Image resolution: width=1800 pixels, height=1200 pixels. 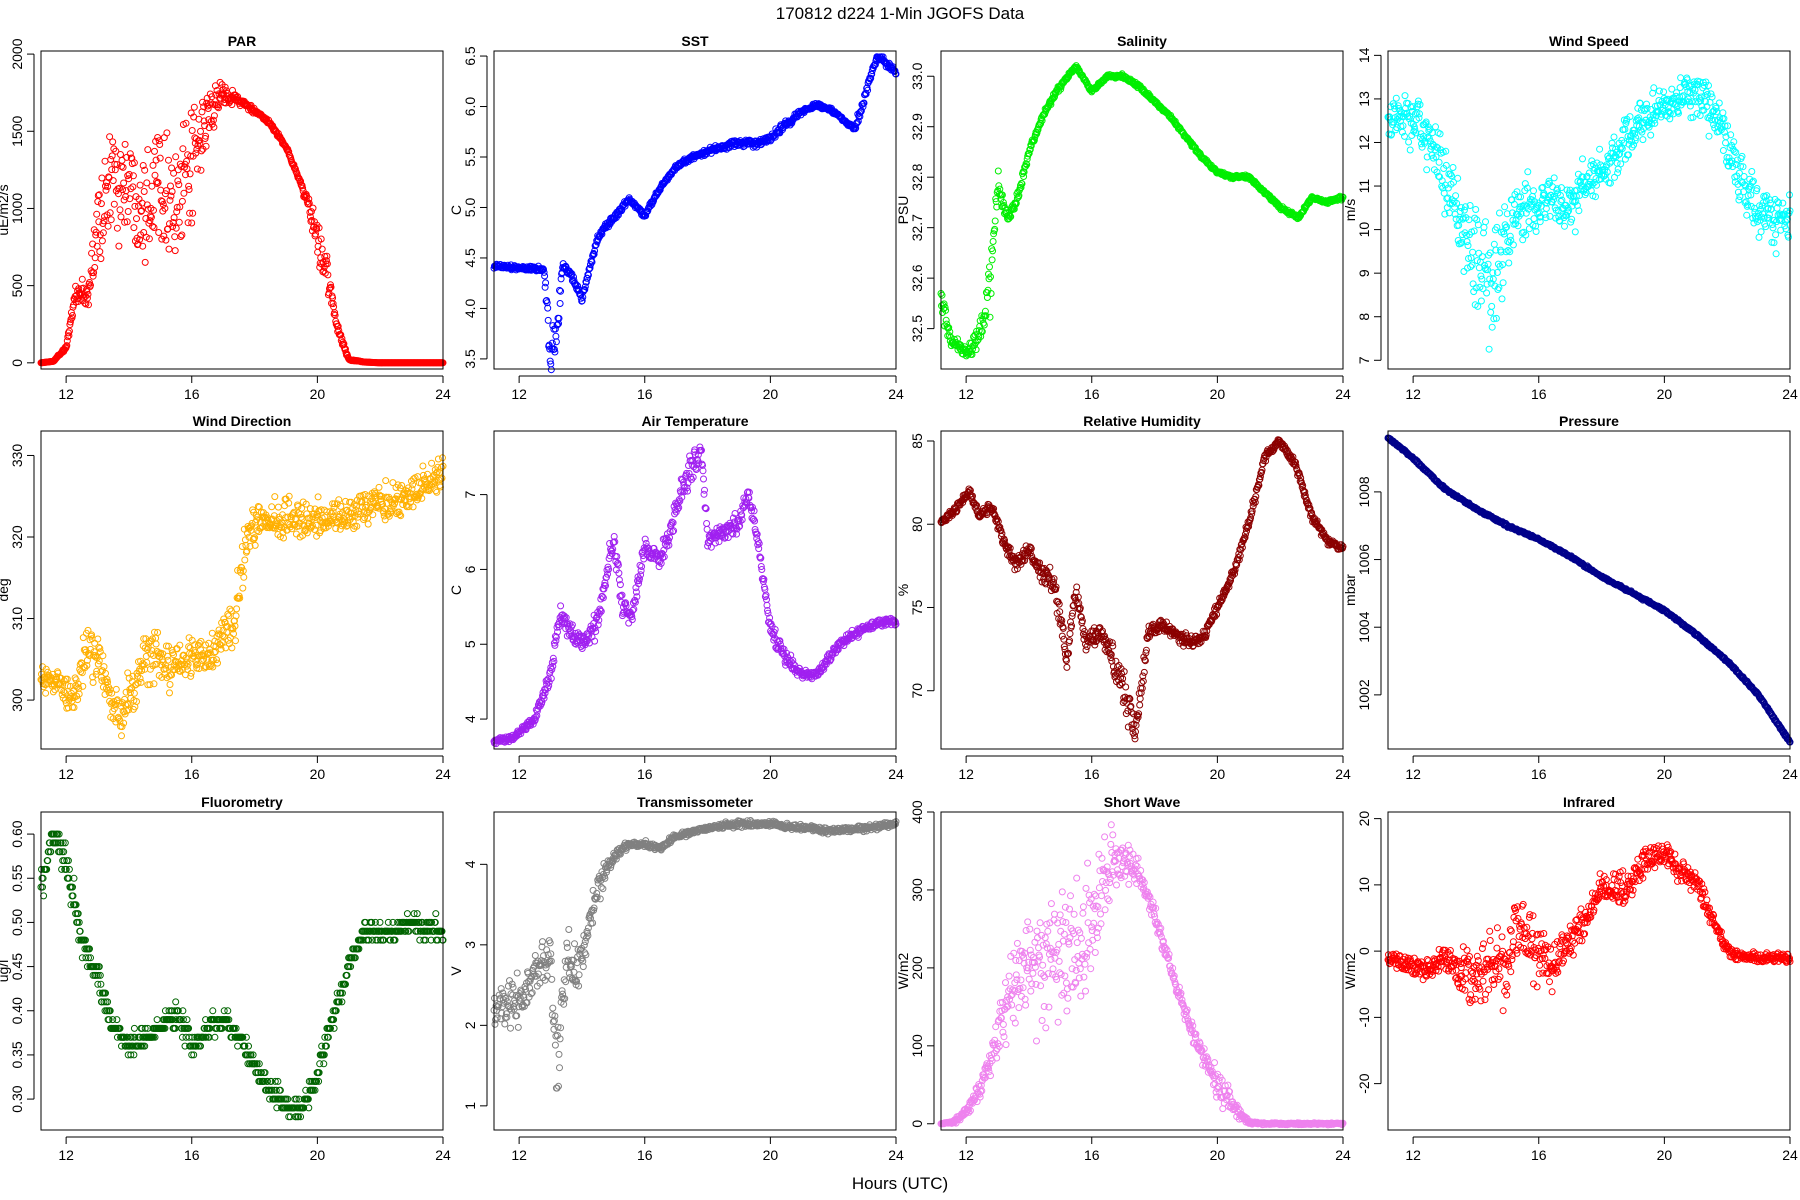 What do you see at coordinates (470, 258) in the screenshot?
I see `y-tick-label: 4.5` at bounding box center [470, 258].